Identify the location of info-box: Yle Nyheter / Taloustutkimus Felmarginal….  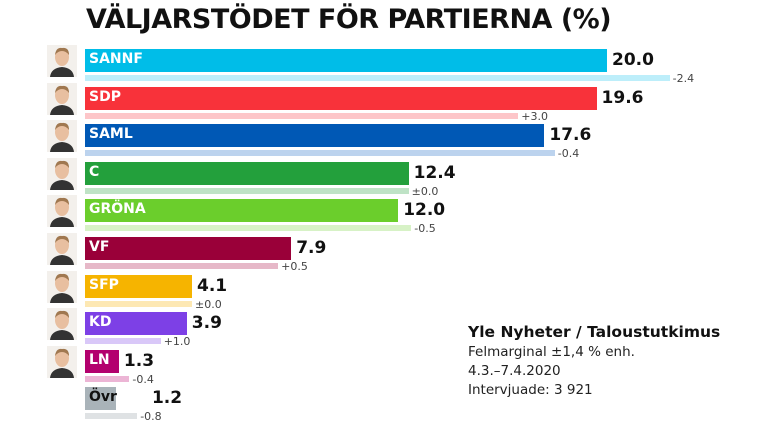
(594, 361).